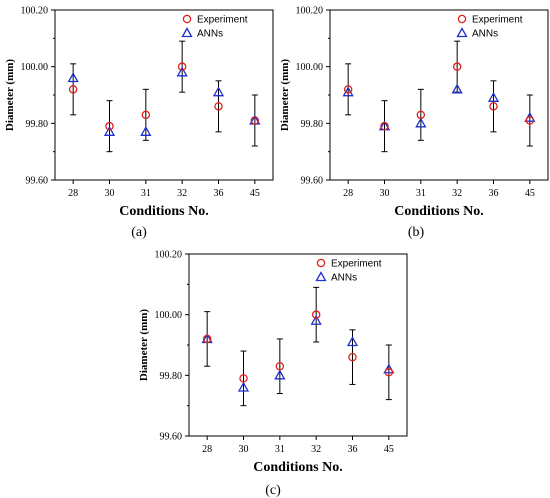 The height and width of the screenshot is (498, 550). Describe the element at coordinates (273, 490) in the screenshot. I see `panel-caption: (c)` at that location.